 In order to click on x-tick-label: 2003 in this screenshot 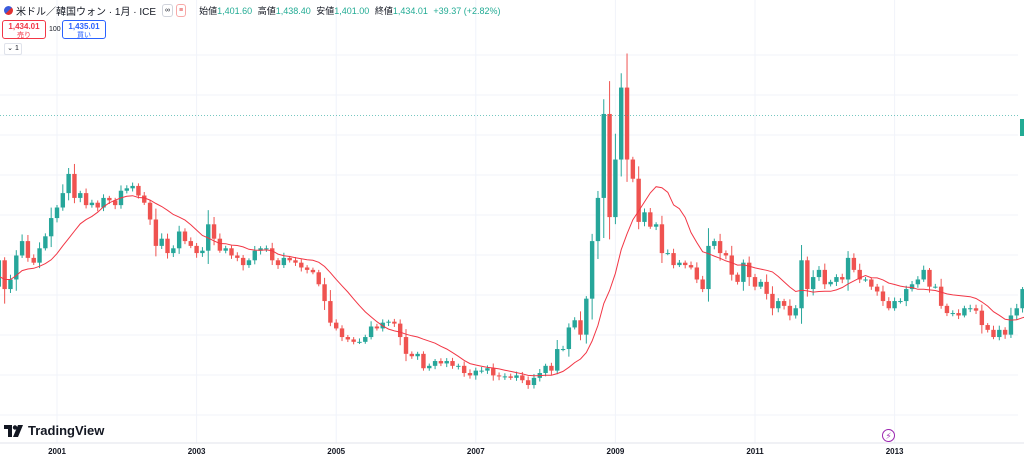, I will do `click(197, 451)`.